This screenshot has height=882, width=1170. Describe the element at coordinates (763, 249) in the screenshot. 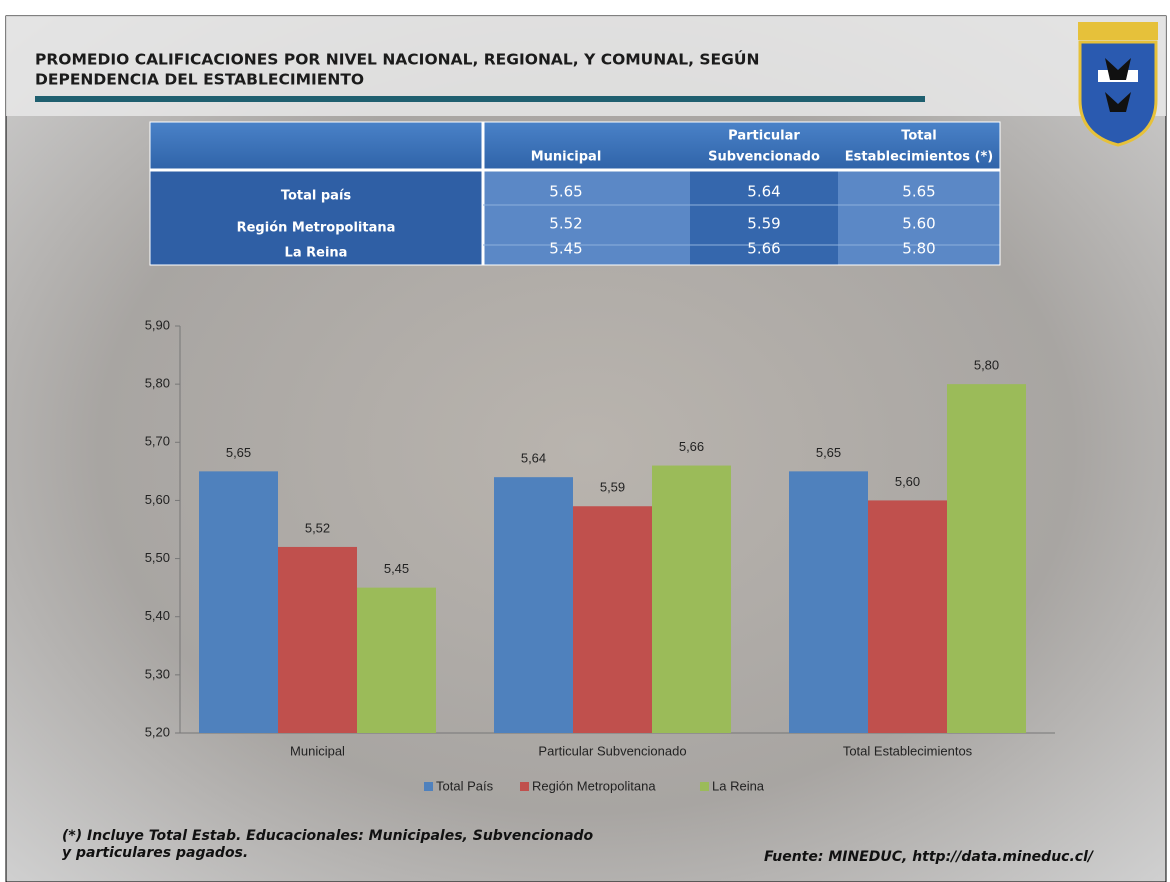

I see `cell: 5.66` at that location.